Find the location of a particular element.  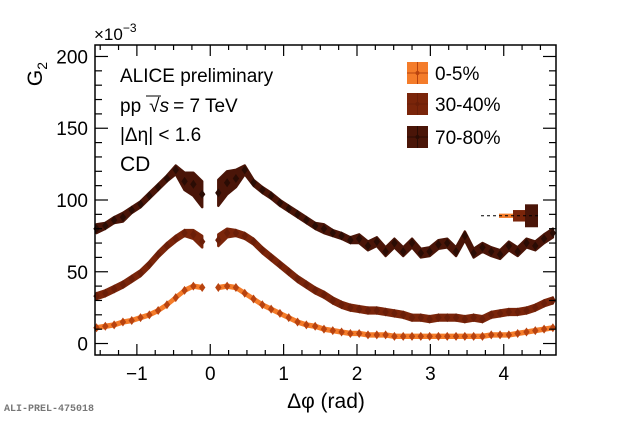

y-axis-tick-labels: 0 50 100 150 200 is located at coordinates (72, 201).